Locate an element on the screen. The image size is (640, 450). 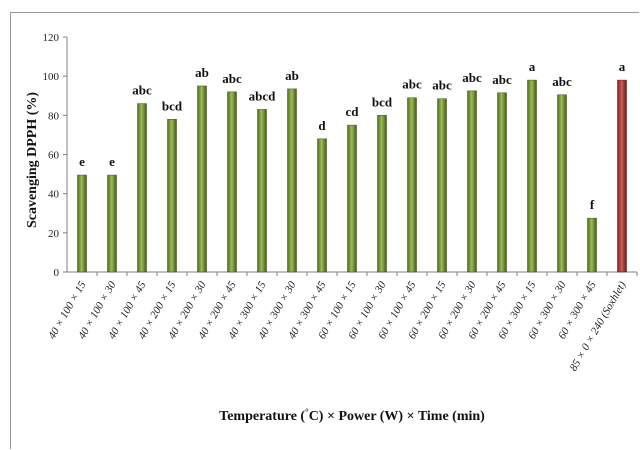
y-tick-label: 20 is located at coordinates (54, 234).